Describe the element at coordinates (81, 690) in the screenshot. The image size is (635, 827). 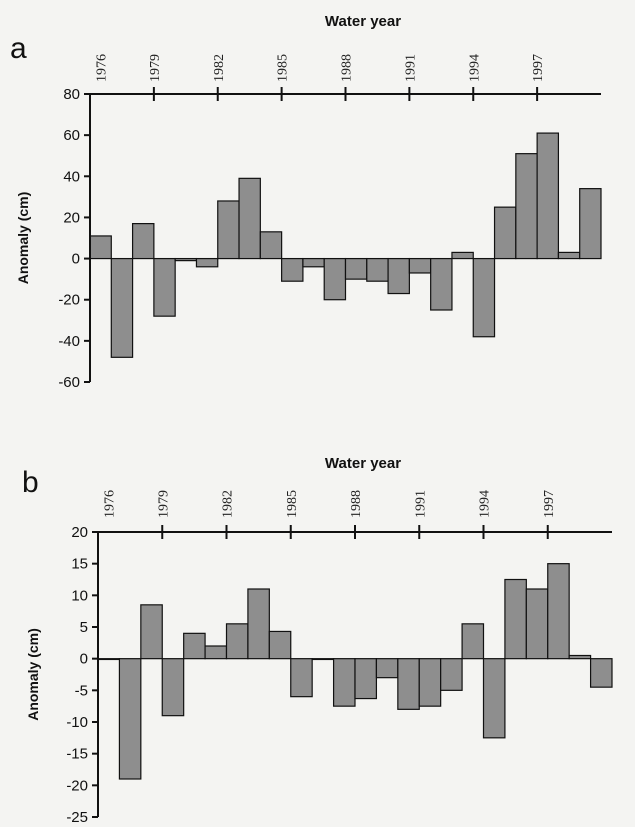
I see `panel-b-y-tick-label--5: -5` at that location.